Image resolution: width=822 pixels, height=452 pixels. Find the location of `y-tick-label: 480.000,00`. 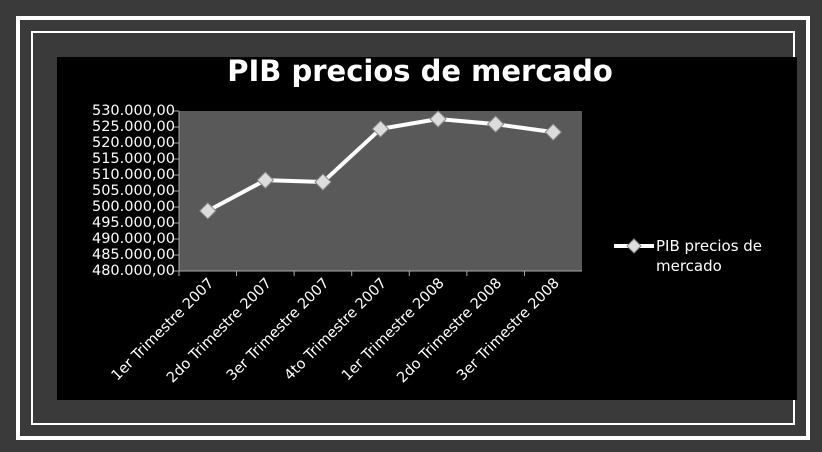

y-tick-label: 480.000,00 is located at coordinates (133, 271).